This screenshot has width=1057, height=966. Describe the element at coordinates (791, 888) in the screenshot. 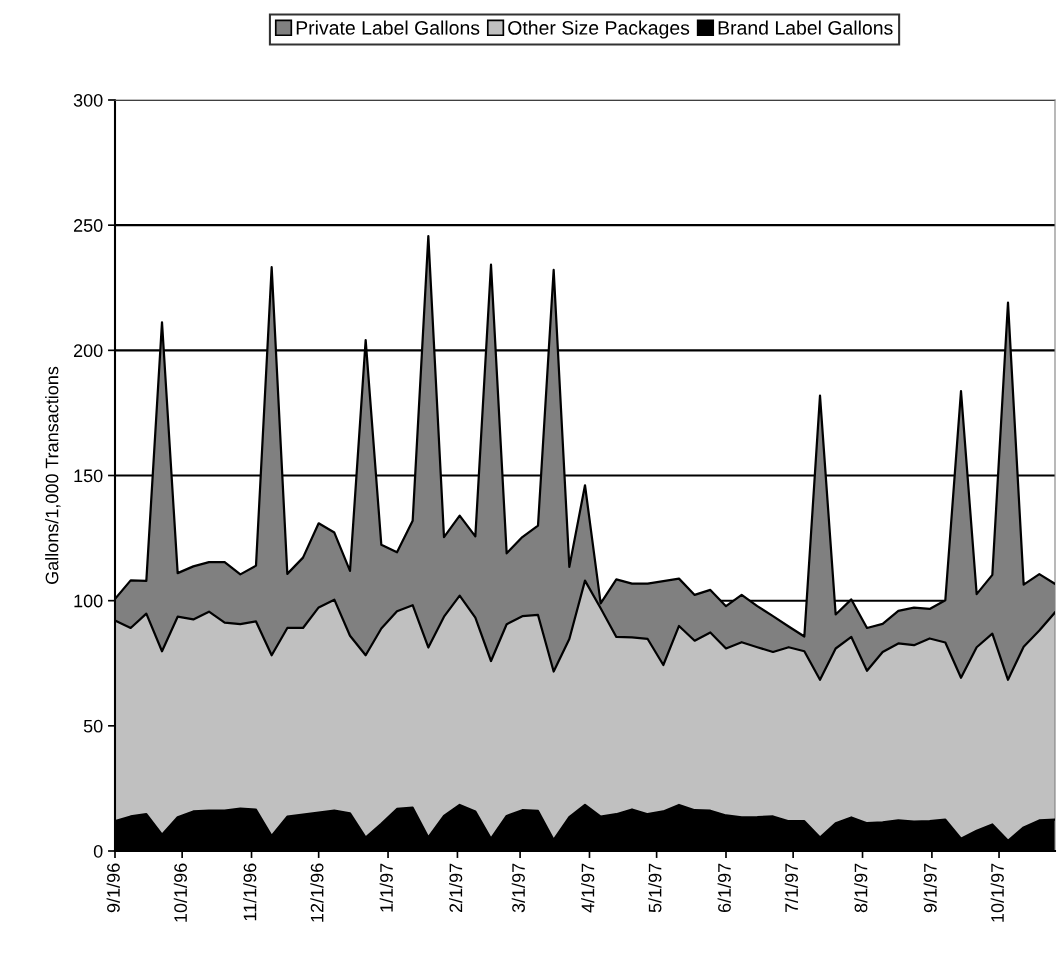

I see `x-tick-label: 7/1/97` at that location.